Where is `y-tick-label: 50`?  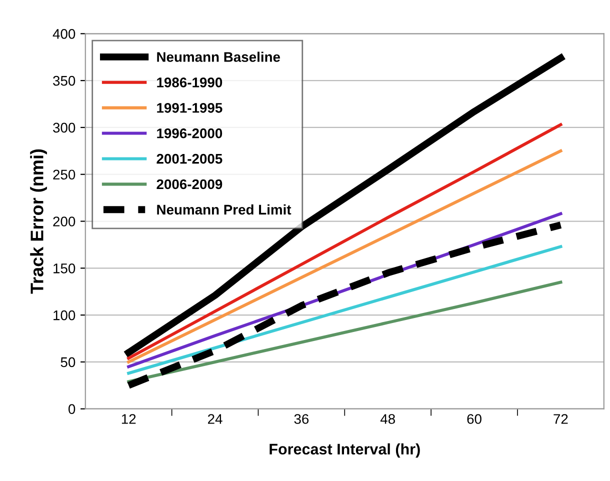 y-tick-label: 50 is located at coordinates (68, 362).